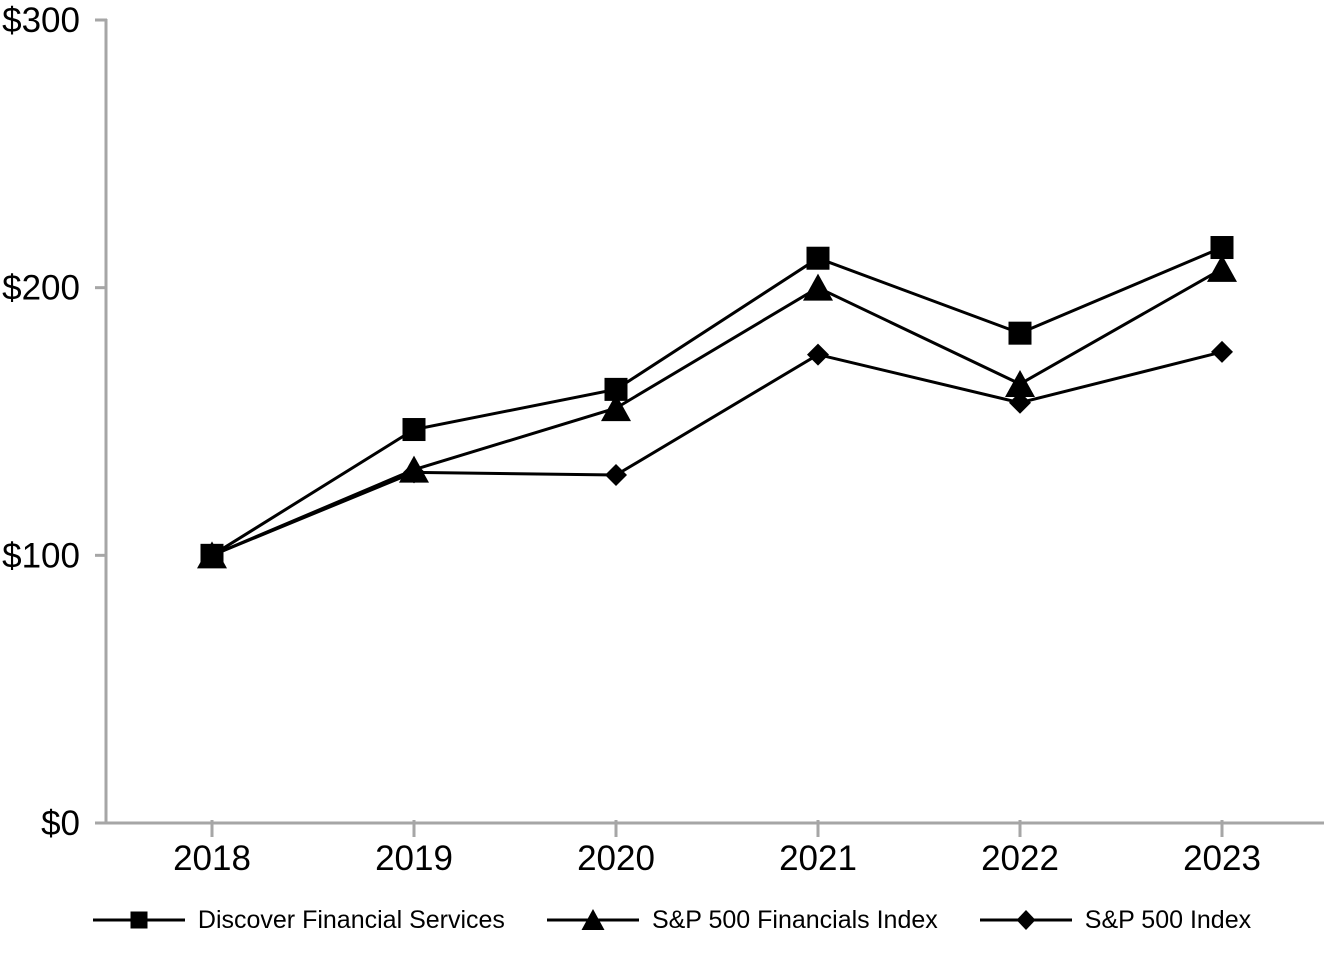  Describe the element at coordinates (1168, 919) in the screenshot. I see `legend-label-sp500-index: S&P 500 Index` at that location.